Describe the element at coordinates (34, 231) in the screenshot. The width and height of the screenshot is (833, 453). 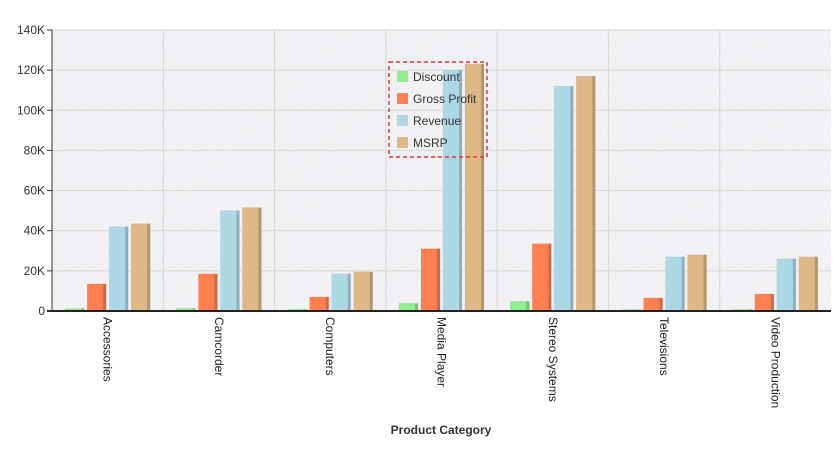
I see `y-tick-label: 40K` at that location.